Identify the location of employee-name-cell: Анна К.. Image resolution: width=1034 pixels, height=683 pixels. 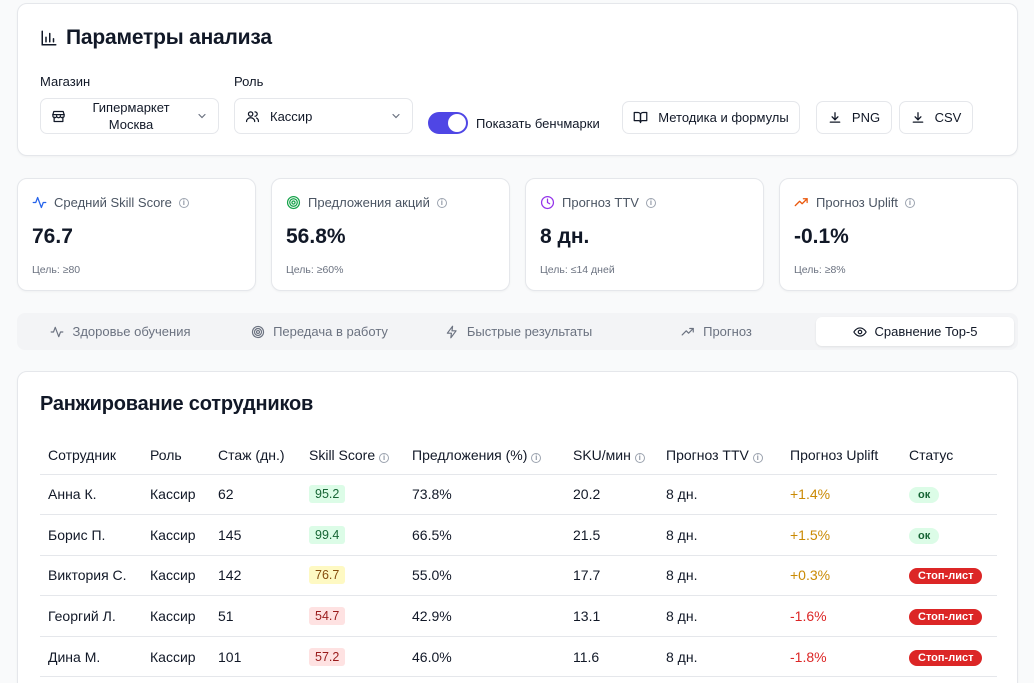
(91, 495).